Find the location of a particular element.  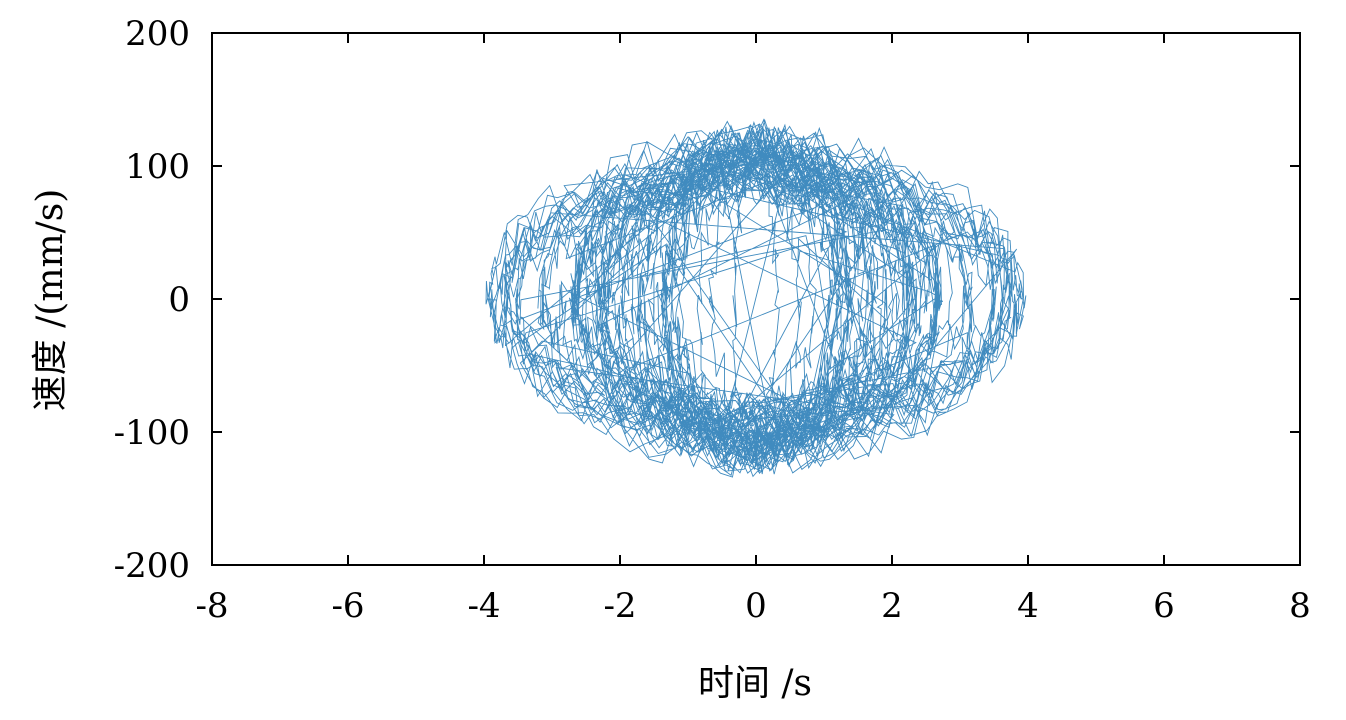

x-tick-label: -4 is located at coordinates (483, 606).